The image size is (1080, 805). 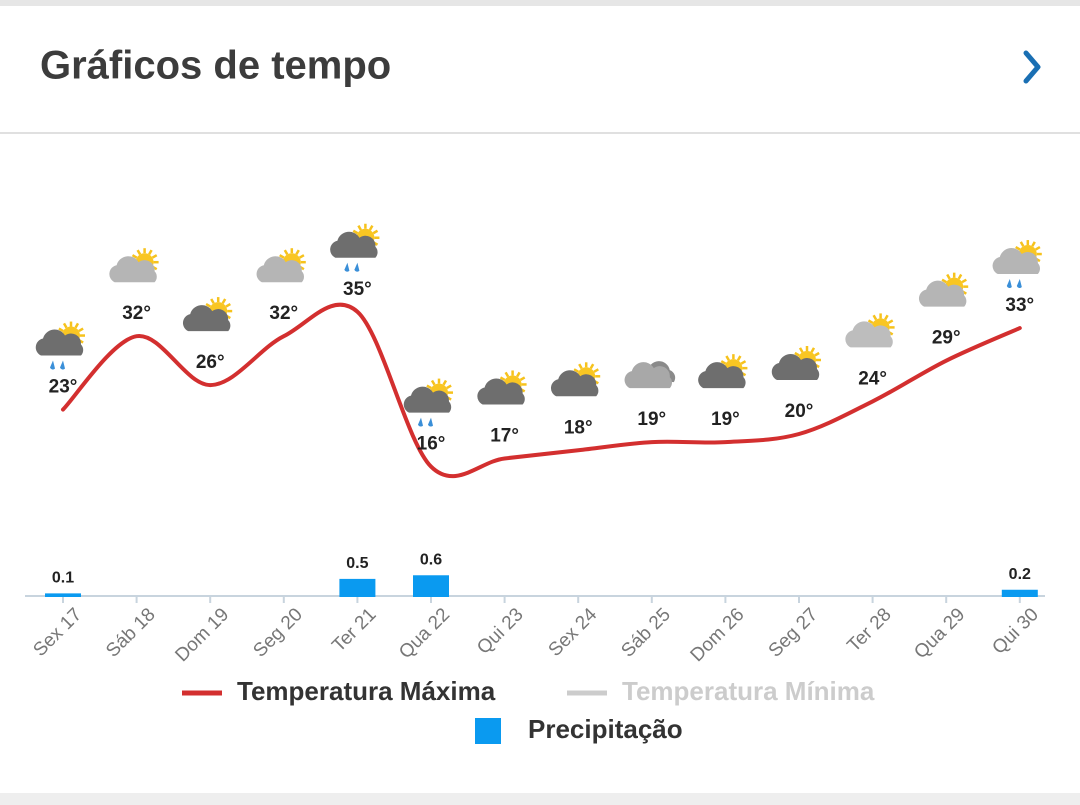 I want to click on temperature-label: 20°, so click(x=799, y=411).